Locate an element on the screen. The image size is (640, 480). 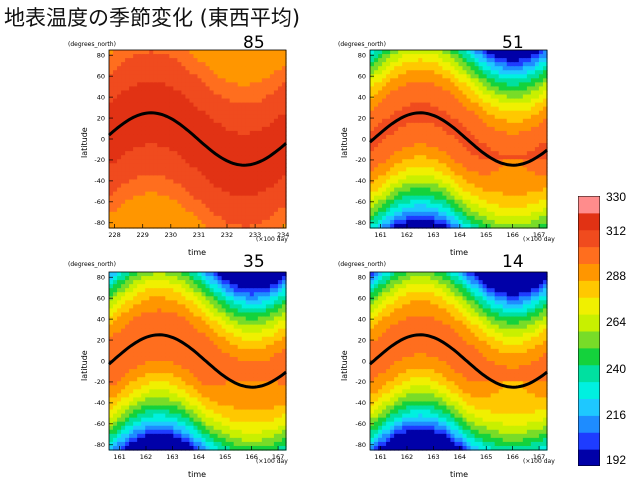
y-tick-label: 20 is located at coordinates (101, 118).